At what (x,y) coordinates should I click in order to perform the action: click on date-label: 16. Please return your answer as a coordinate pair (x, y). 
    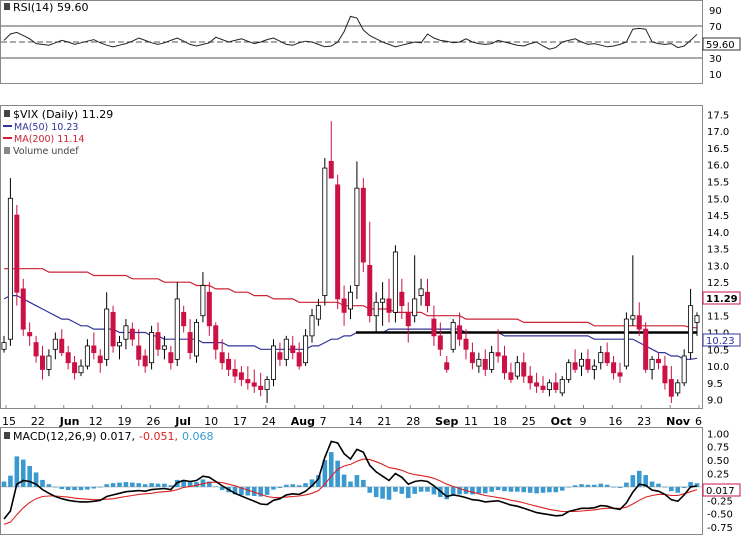
    Looking at the image, I should click on (615, 421).